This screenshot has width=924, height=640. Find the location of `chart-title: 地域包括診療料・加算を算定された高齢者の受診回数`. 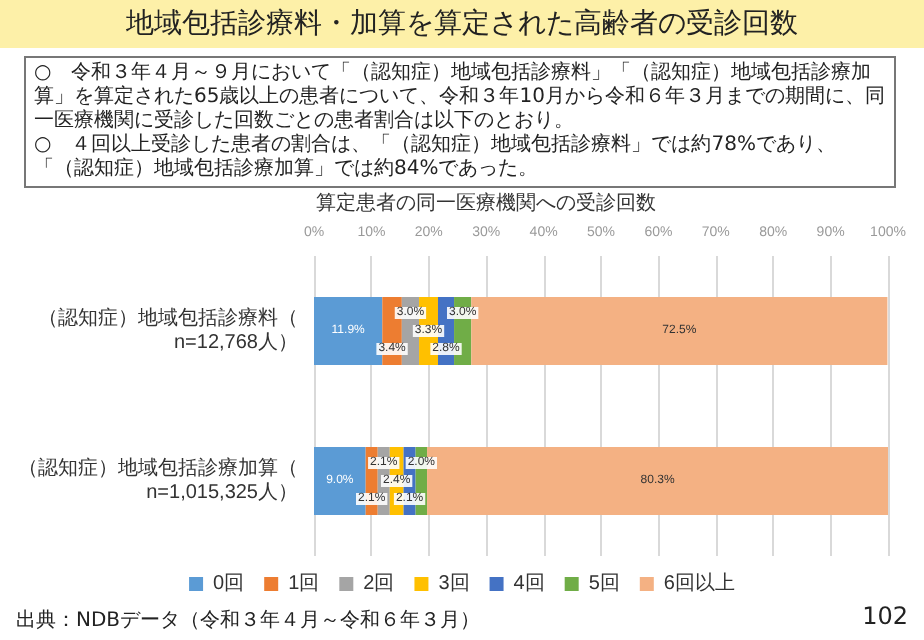

chart-title: 地域包括診療料・加算を算定された高齢者の受診回数 is located at coordinates (462, 24).